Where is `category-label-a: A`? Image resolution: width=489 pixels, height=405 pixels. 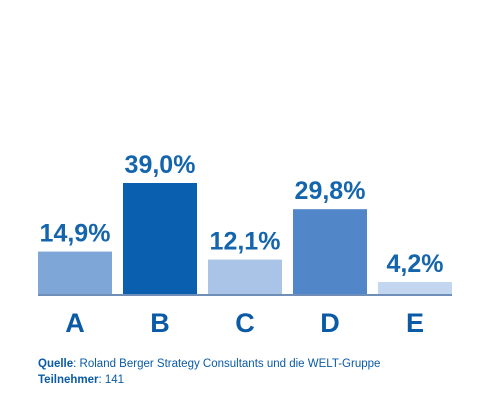 category-label-a: A is located at coordinates (75, 323).